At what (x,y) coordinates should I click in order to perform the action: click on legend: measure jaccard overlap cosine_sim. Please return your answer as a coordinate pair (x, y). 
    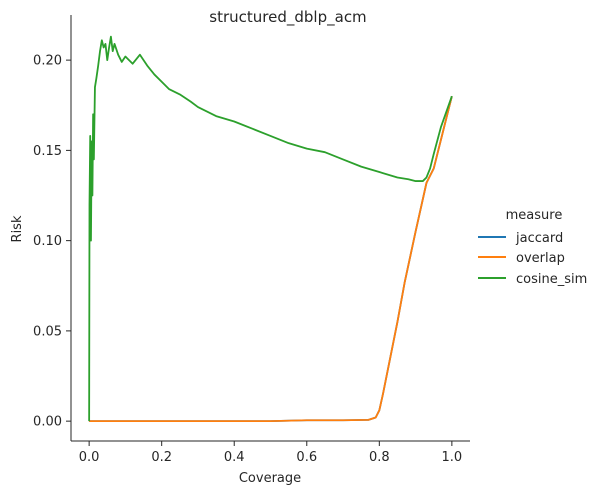
    Looking at the image, I should click on (532, 247).